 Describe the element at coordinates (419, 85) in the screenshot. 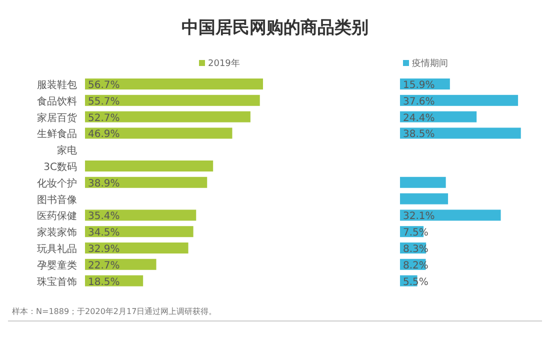

I see `data-label: 15.9%` at that location.